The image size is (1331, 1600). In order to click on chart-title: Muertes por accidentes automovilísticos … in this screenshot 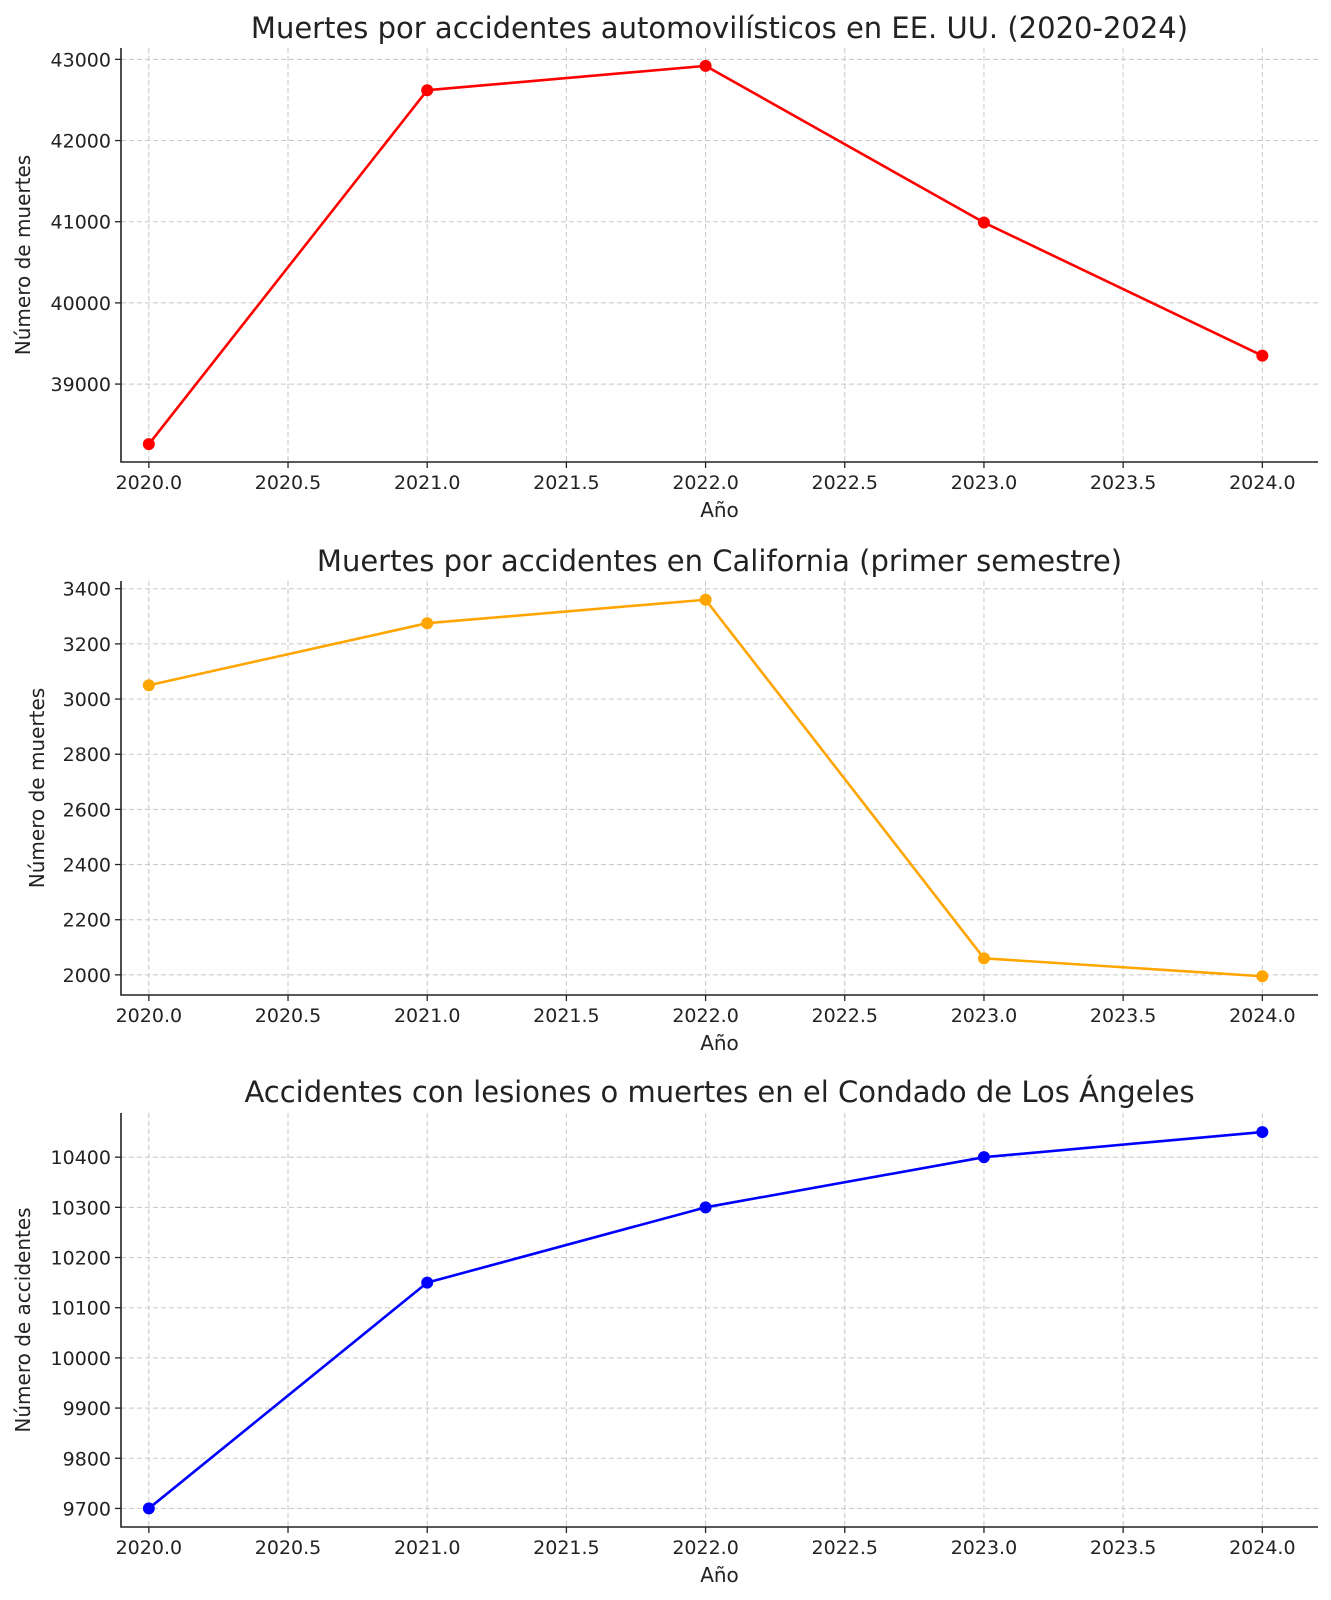, I will do `click(719, 28)`.